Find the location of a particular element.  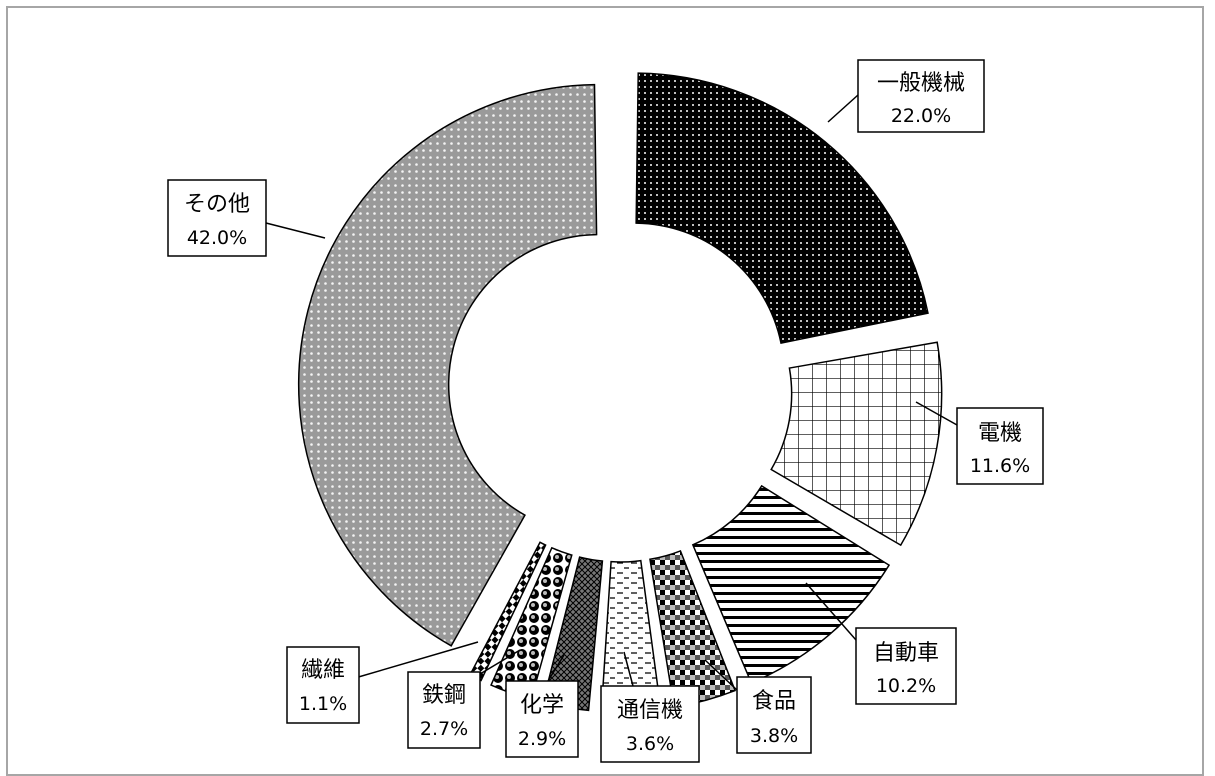

slice-label-ippan-kikai: 一般機械 22.0% is located at coordinates (921, 96).